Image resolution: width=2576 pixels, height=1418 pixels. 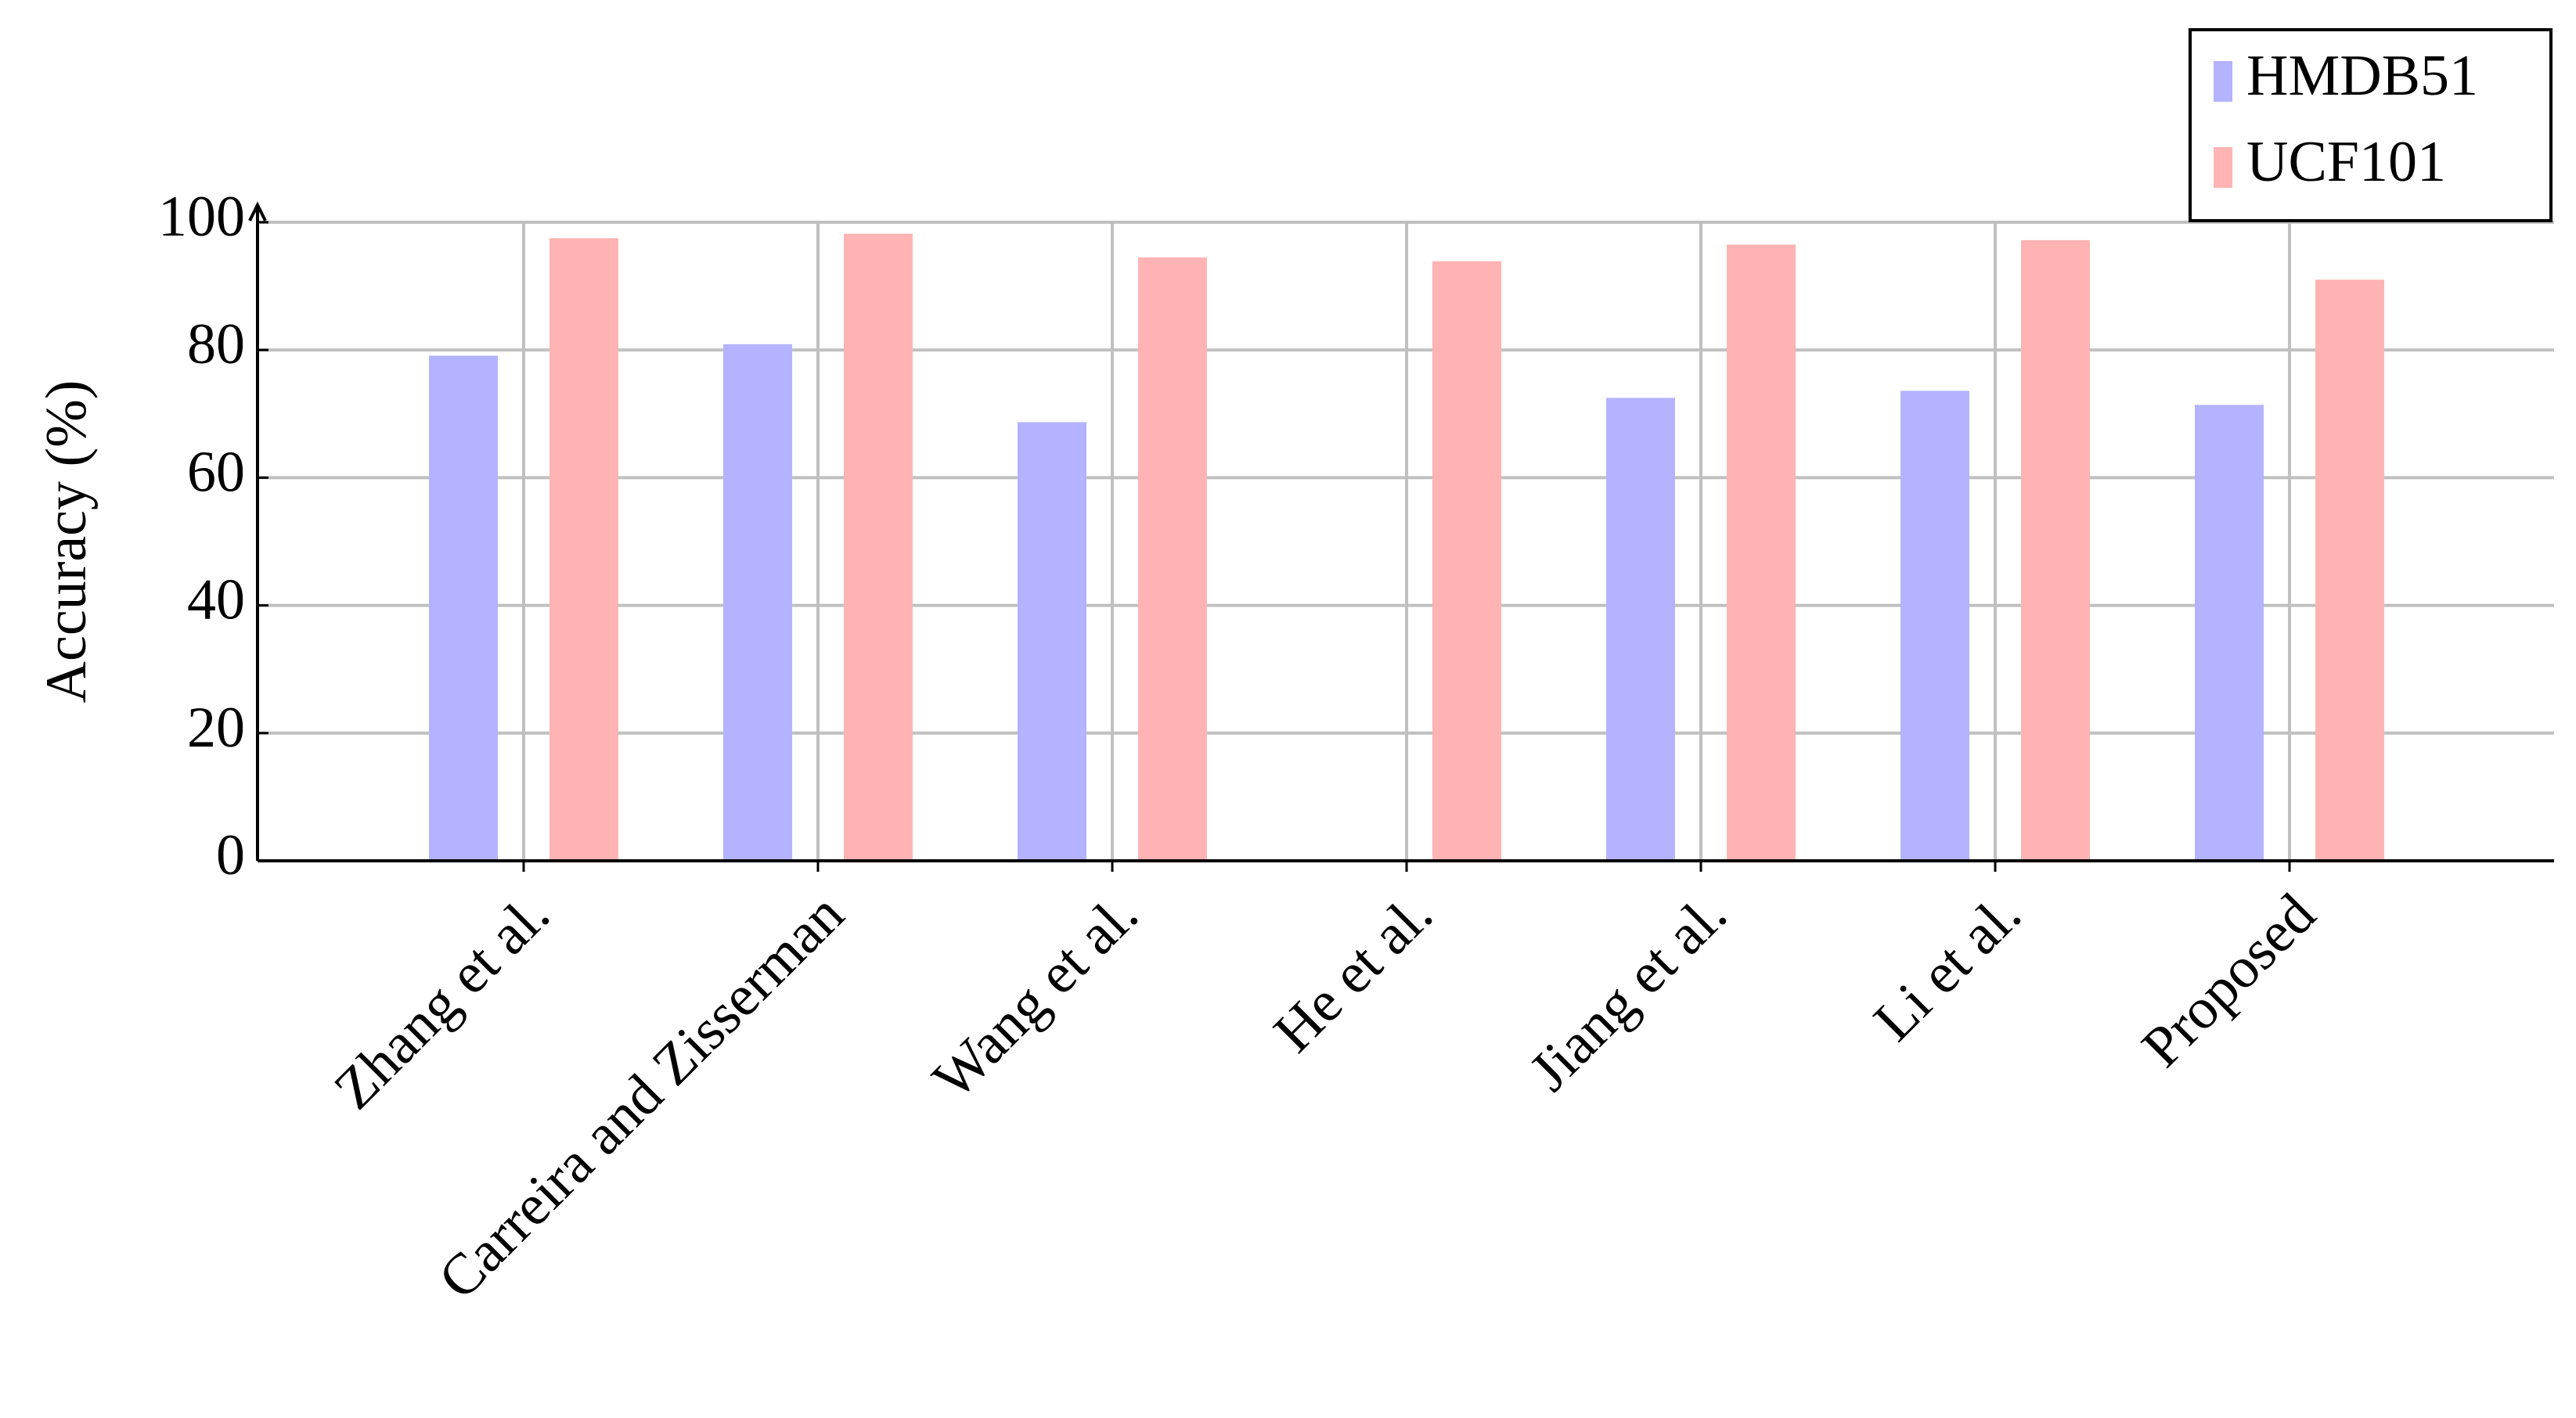 What do you see at coordinates (2346, 162) in the screenshot?
I see `legend-label: UCF101` at bounding box center [2346, 162].